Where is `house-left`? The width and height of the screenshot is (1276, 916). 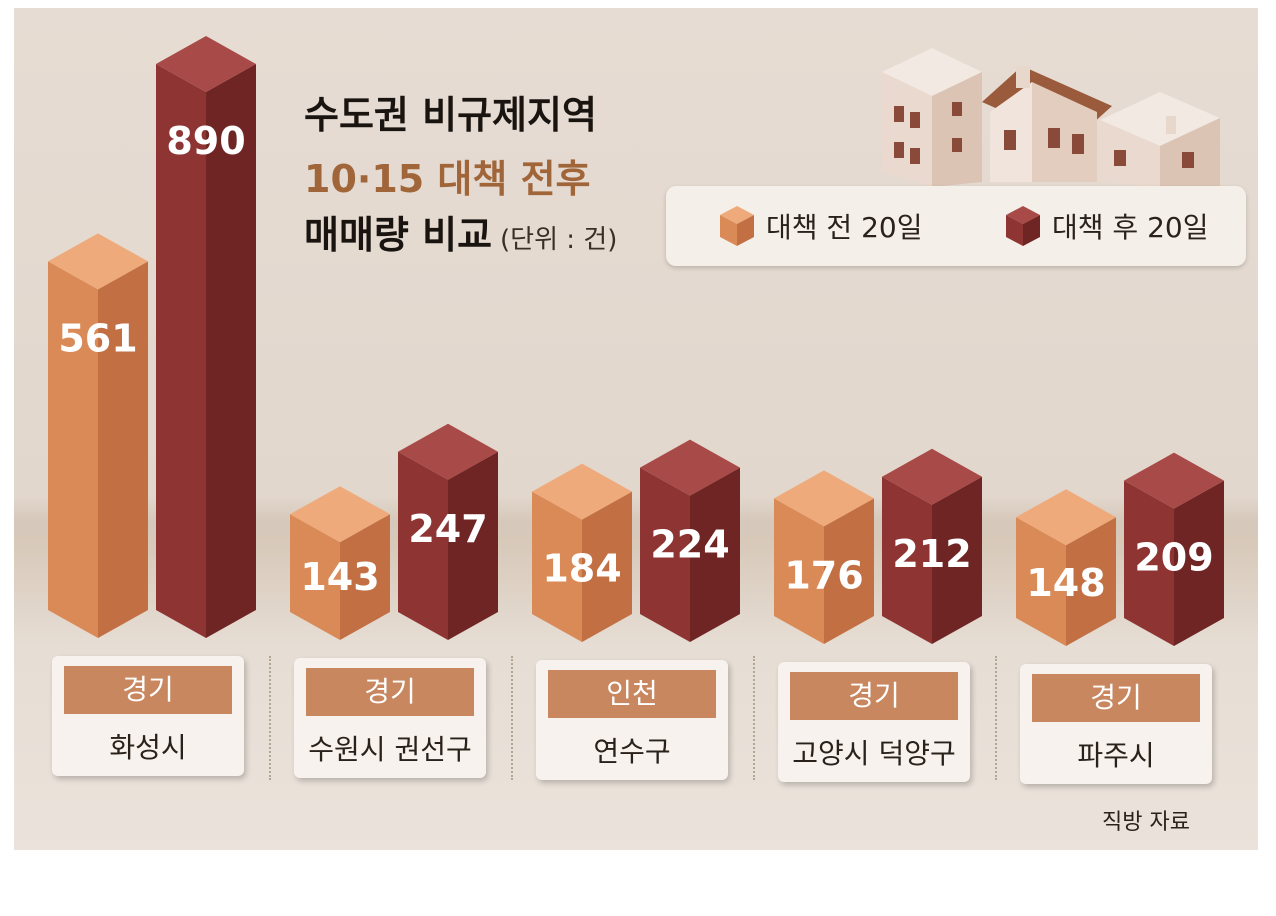 house-left is located at coordinates (932, 117).